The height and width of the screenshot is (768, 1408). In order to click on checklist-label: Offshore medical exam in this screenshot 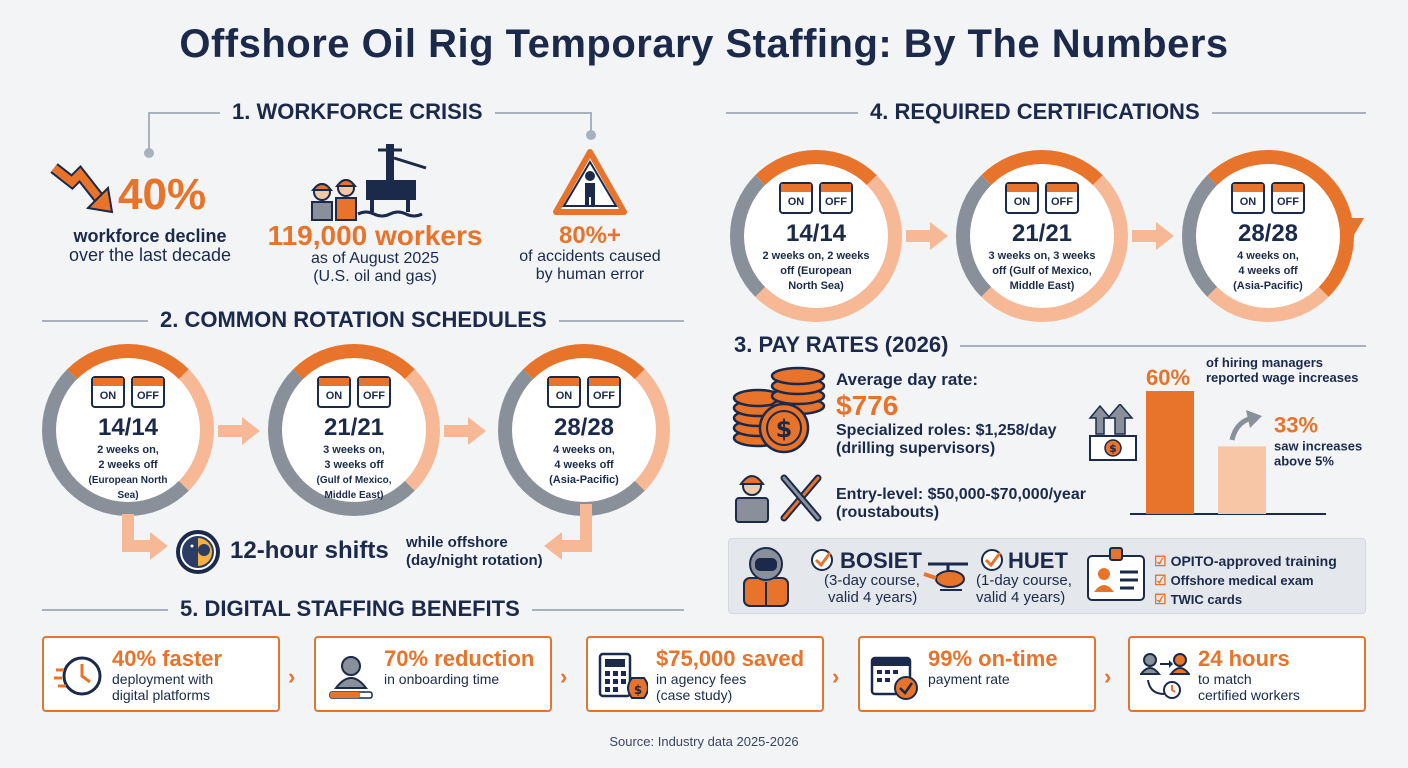, I will do `click(1242, 580)`.